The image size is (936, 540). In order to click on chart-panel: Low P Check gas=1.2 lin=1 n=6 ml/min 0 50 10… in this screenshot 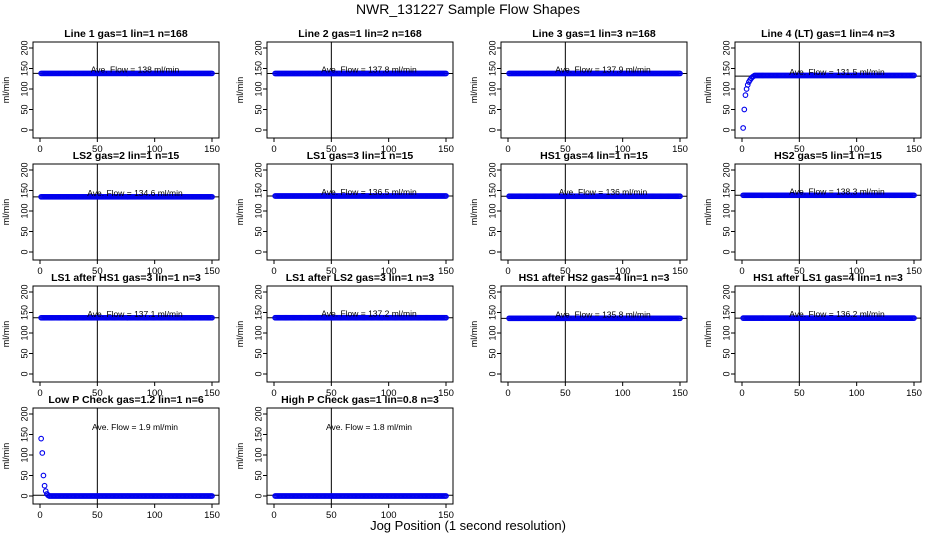, I will do `click(110, 457)`.